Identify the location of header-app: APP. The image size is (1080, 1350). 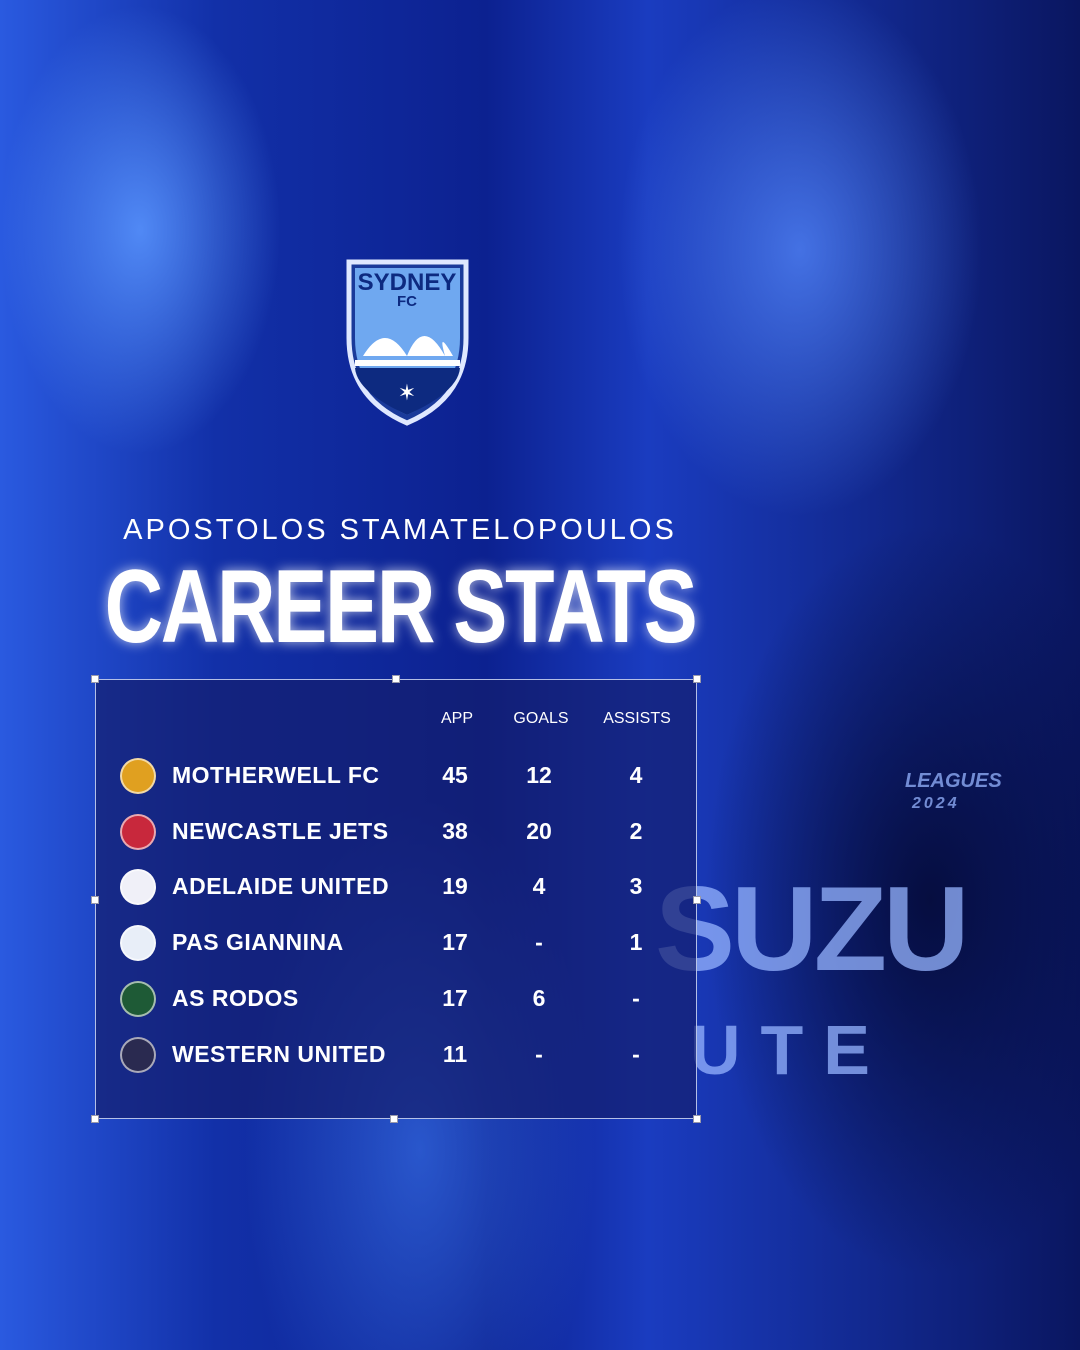
(456, 718).